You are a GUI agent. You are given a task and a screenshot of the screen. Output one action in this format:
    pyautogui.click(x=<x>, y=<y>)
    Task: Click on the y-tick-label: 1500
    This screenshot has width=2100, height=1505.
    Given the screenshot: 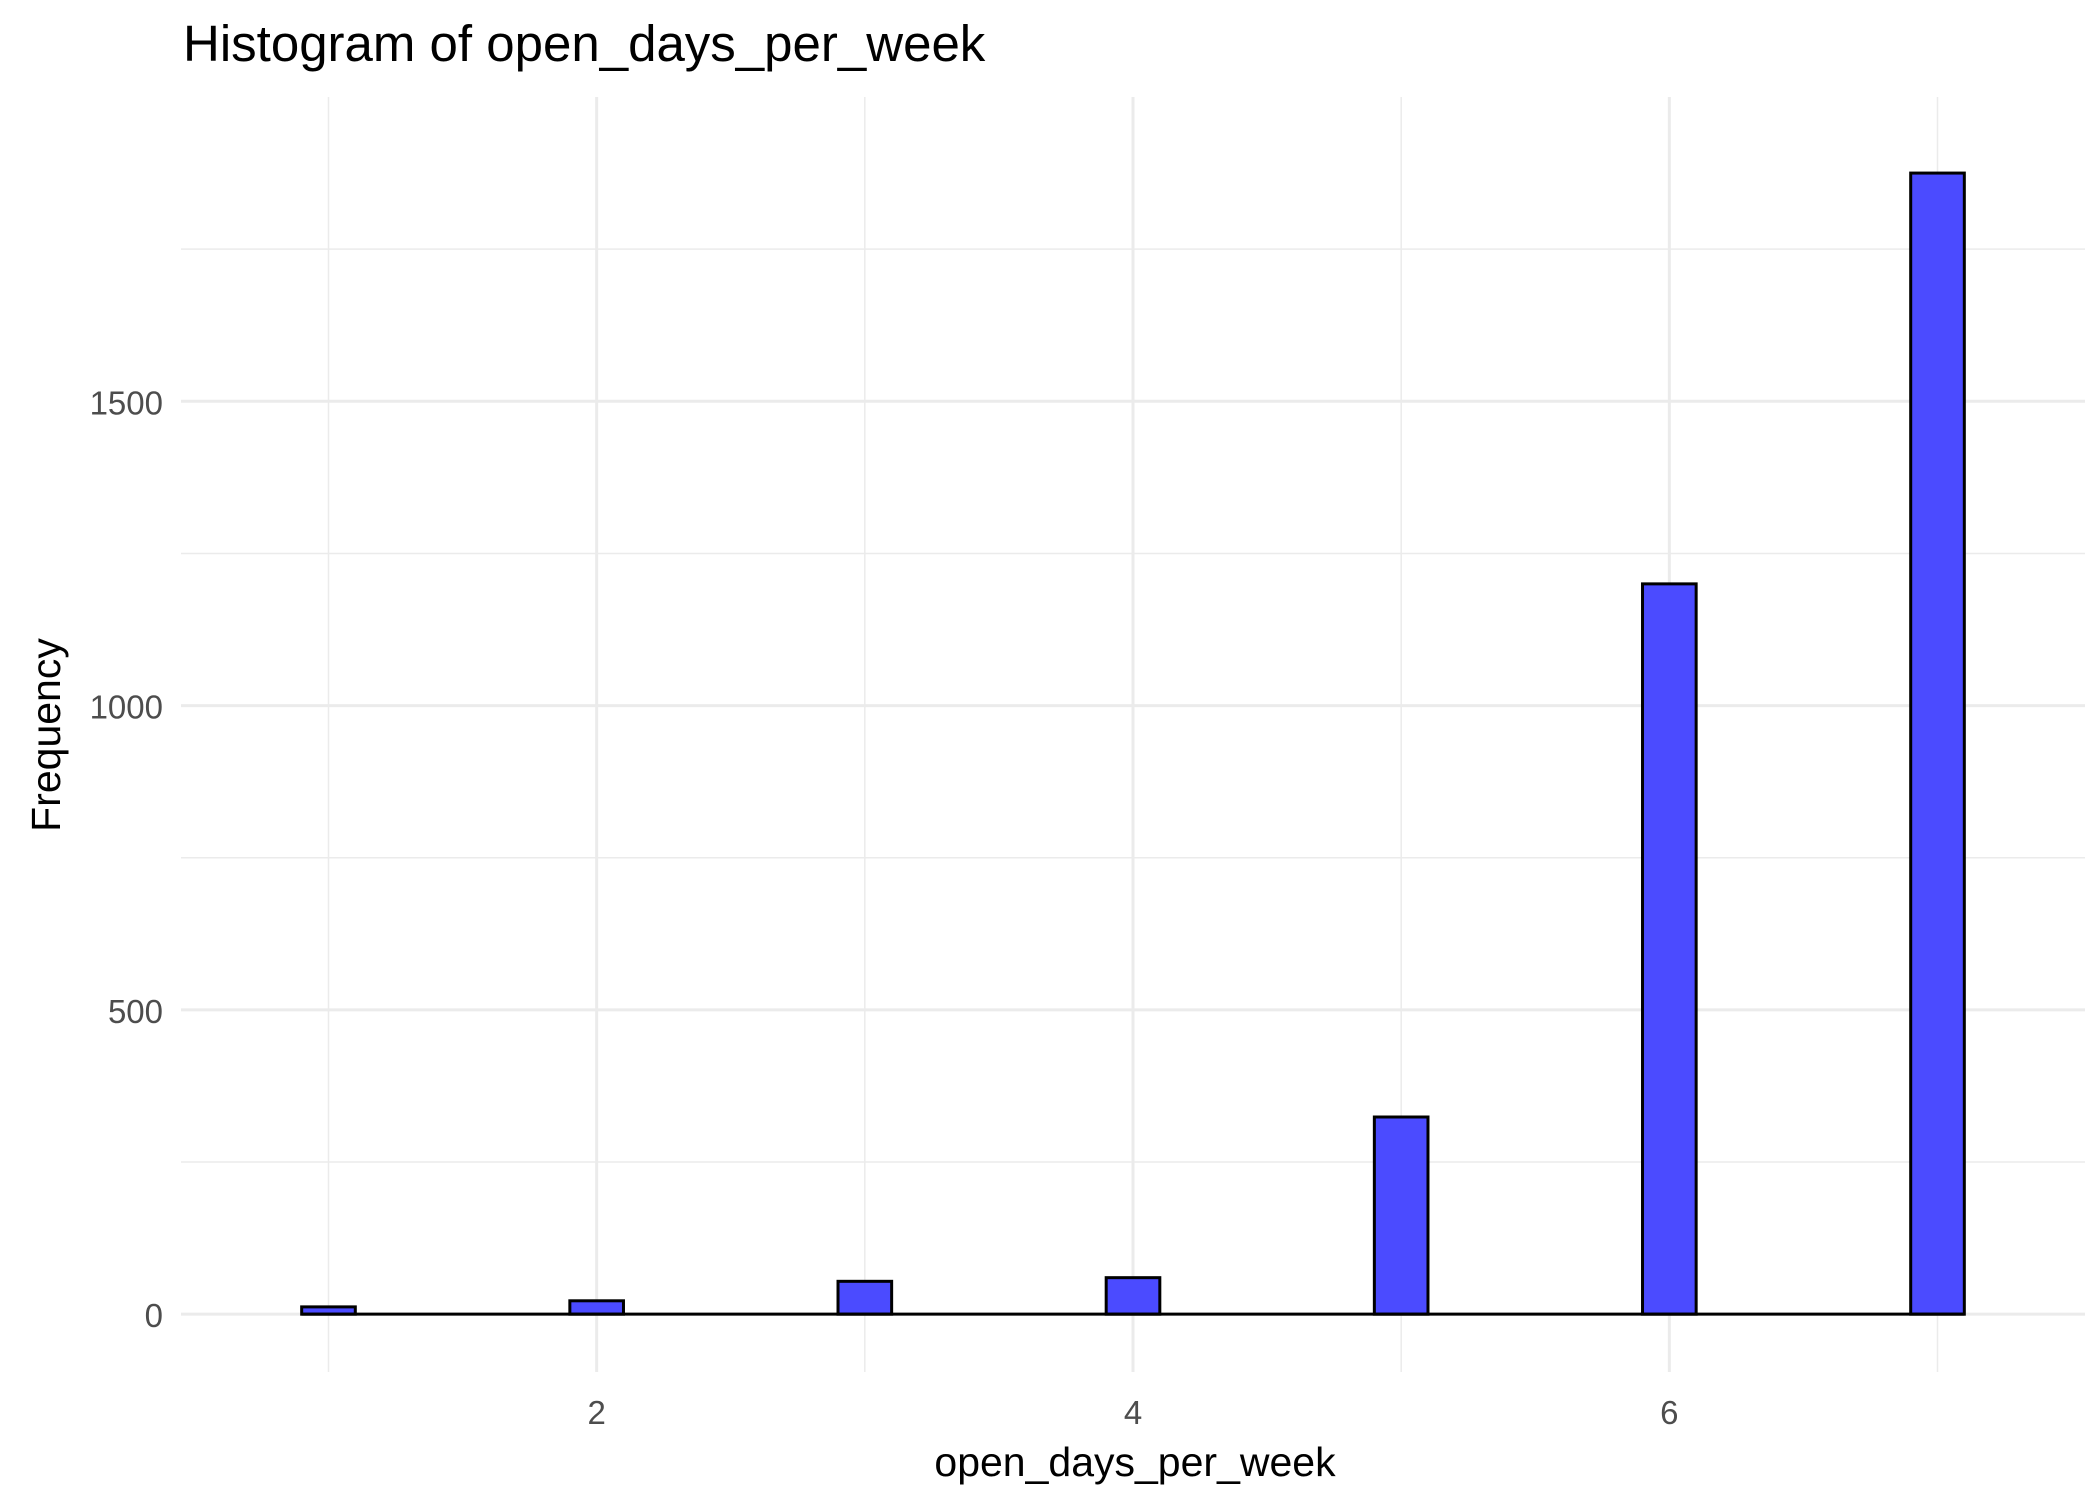 What is the action you would take?
    pyautogui.click(x=126, y=402)
    